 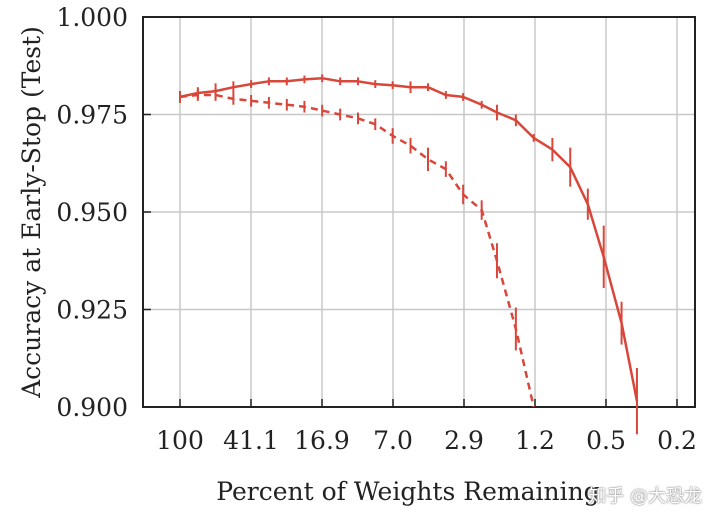 What do you see at coordinates (92, 115) in the screenshot?
I see `y-tick-label: 0.975` at bounding box center [92, 115].